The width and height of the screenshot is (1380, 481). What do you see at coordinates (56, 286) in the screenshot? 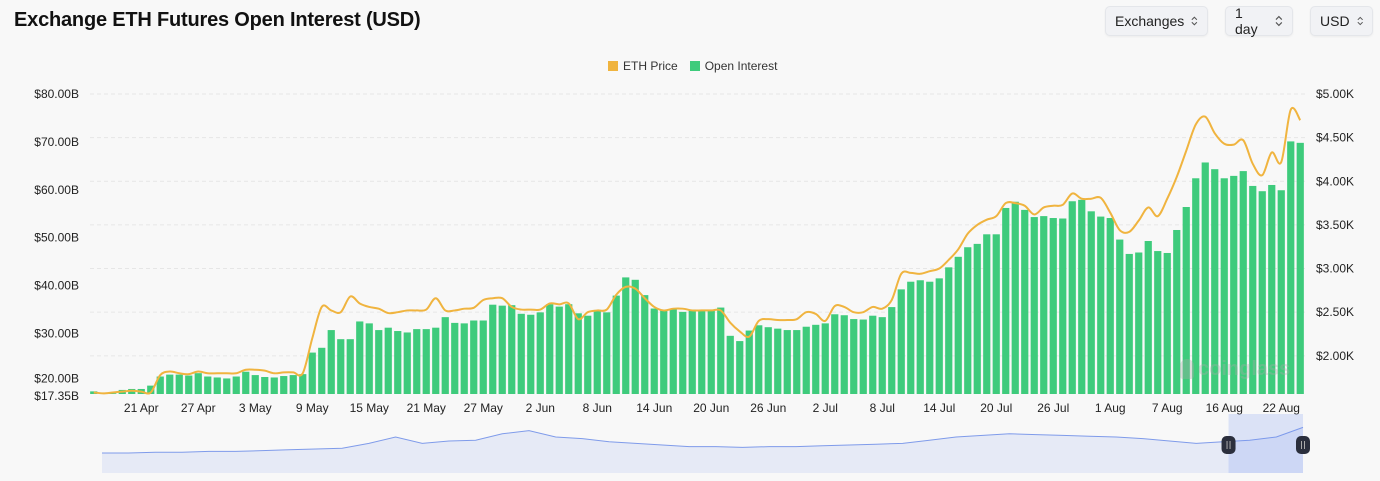
I see `left-axis-tick-label: $40.00B` at bounding box center [56, 286].